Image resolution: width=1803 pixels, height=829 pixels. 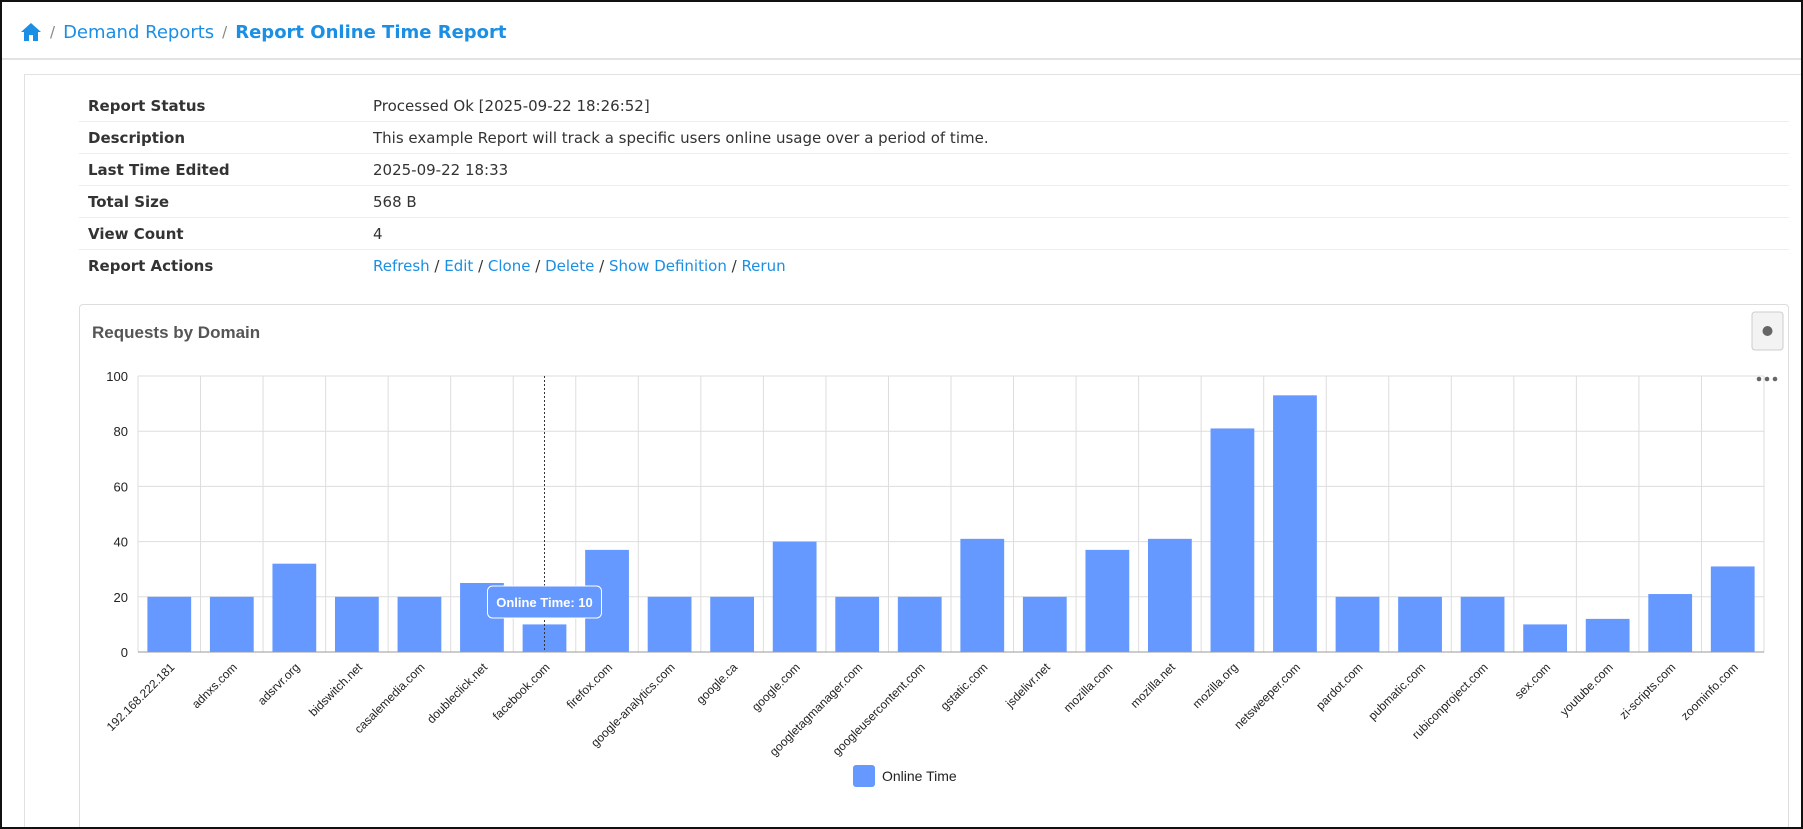 What do you see at coordinates (121, 542) in the screenshot?
I see `y-tick-label: 40` at bounding box center [121, 542].